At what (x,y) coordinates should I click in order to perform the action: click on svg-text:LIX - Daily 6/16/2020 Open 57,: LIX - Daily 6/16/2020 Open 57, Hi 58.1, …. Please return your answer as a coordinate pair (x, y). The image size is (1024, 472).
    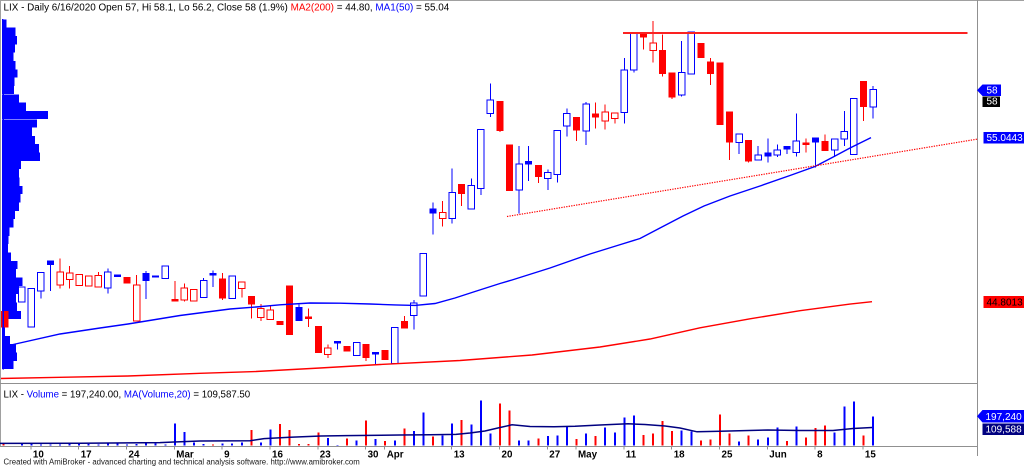
    Looking at the image, I should click on (227, 8).